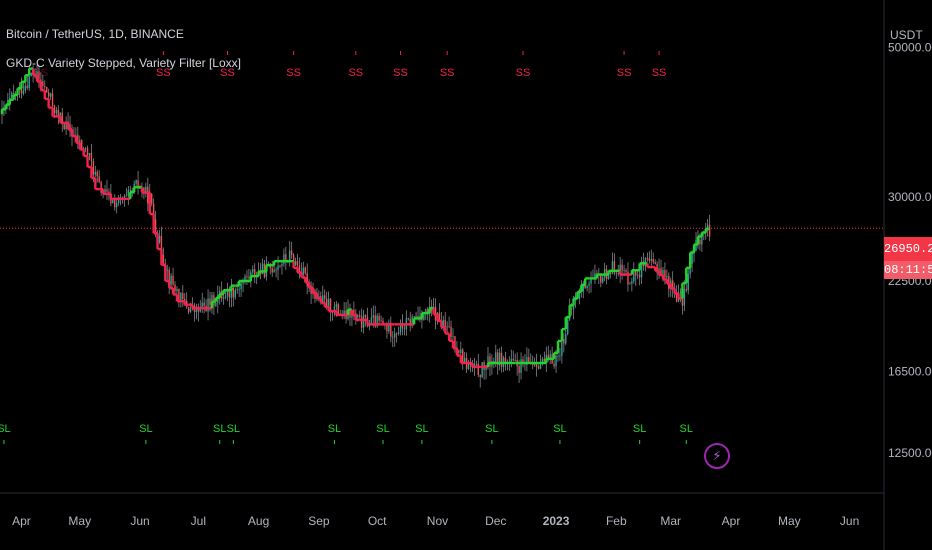 This screenshot has width=932, height=550. What do you see at coordinates (789, 521) in the screenshot?
I see `time-tick-label: May` at bounding box center [789, 521].